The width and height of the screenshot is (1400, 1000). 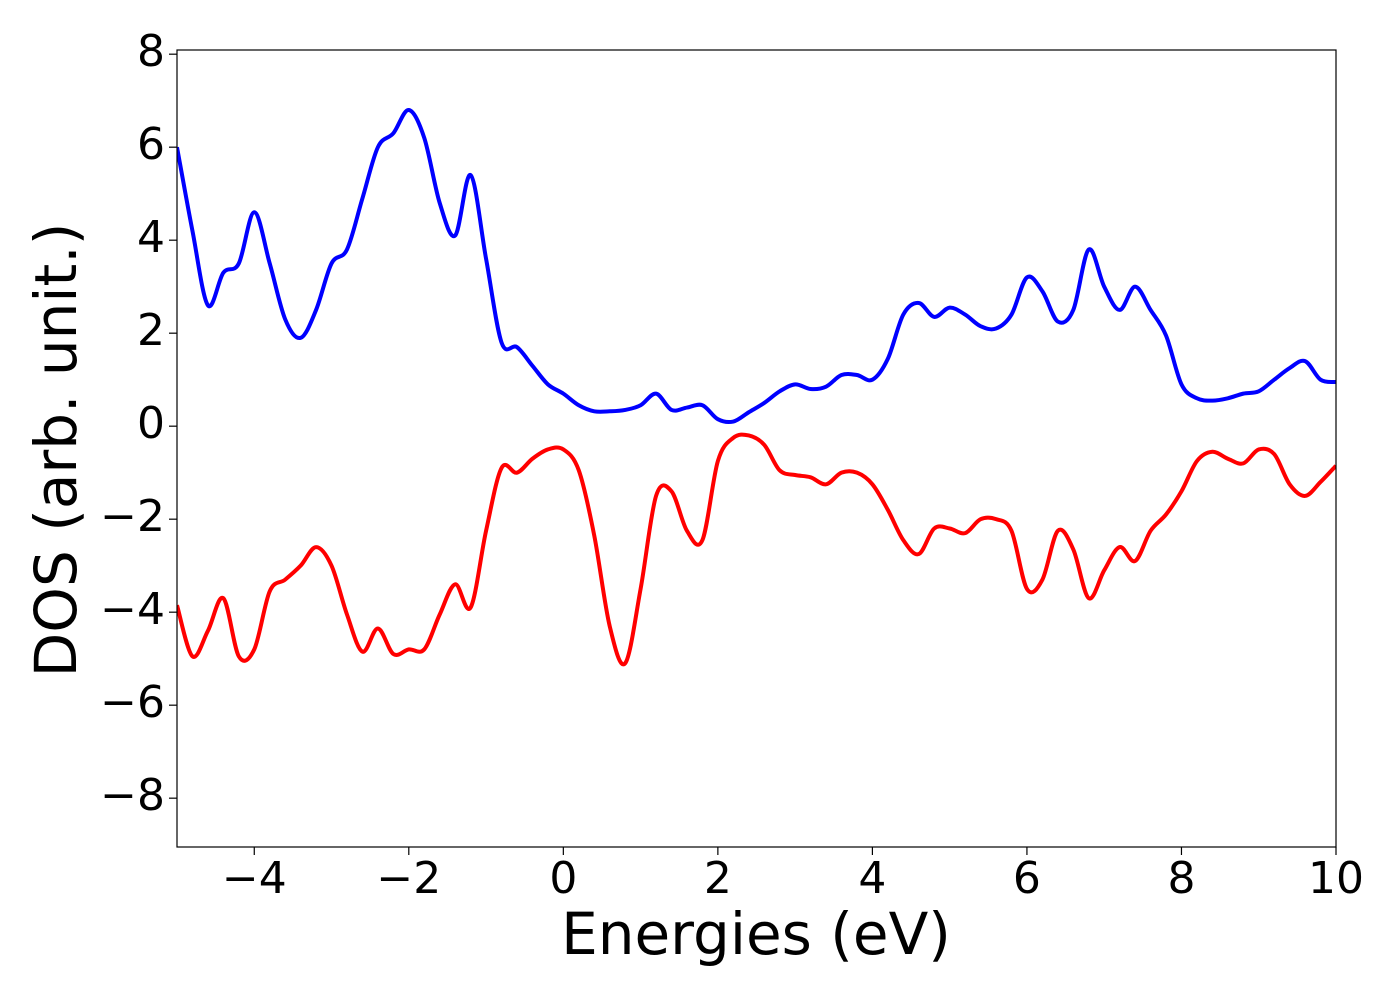 I want to click on x-tick-label: −2, so click(x=408, y=878).